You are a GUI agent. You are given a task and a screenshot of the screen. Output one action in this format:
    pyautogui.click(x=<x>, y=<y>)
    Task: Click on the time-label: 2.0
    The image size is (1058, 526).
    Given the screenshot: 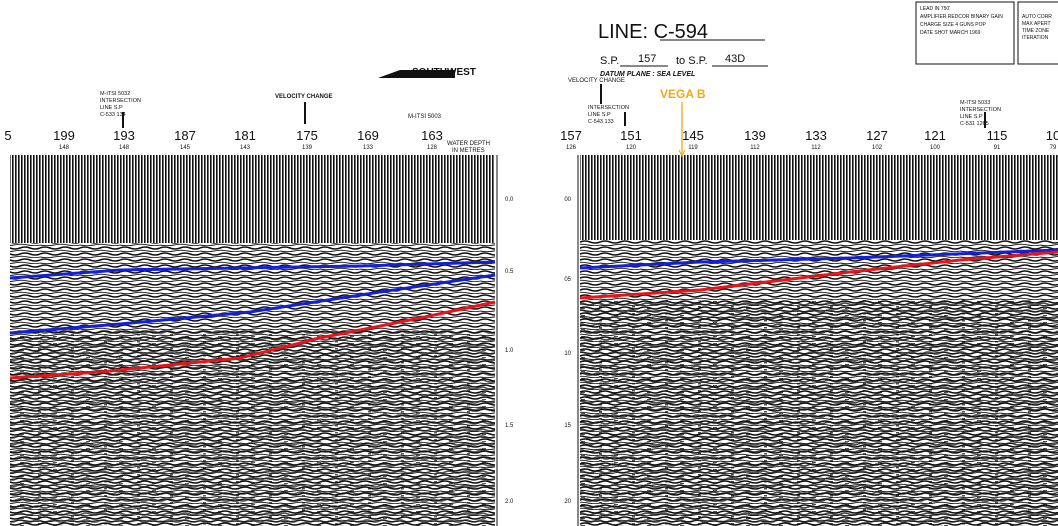 What is the action you would take?
    pyautogui.click(x=509, y=502)
    